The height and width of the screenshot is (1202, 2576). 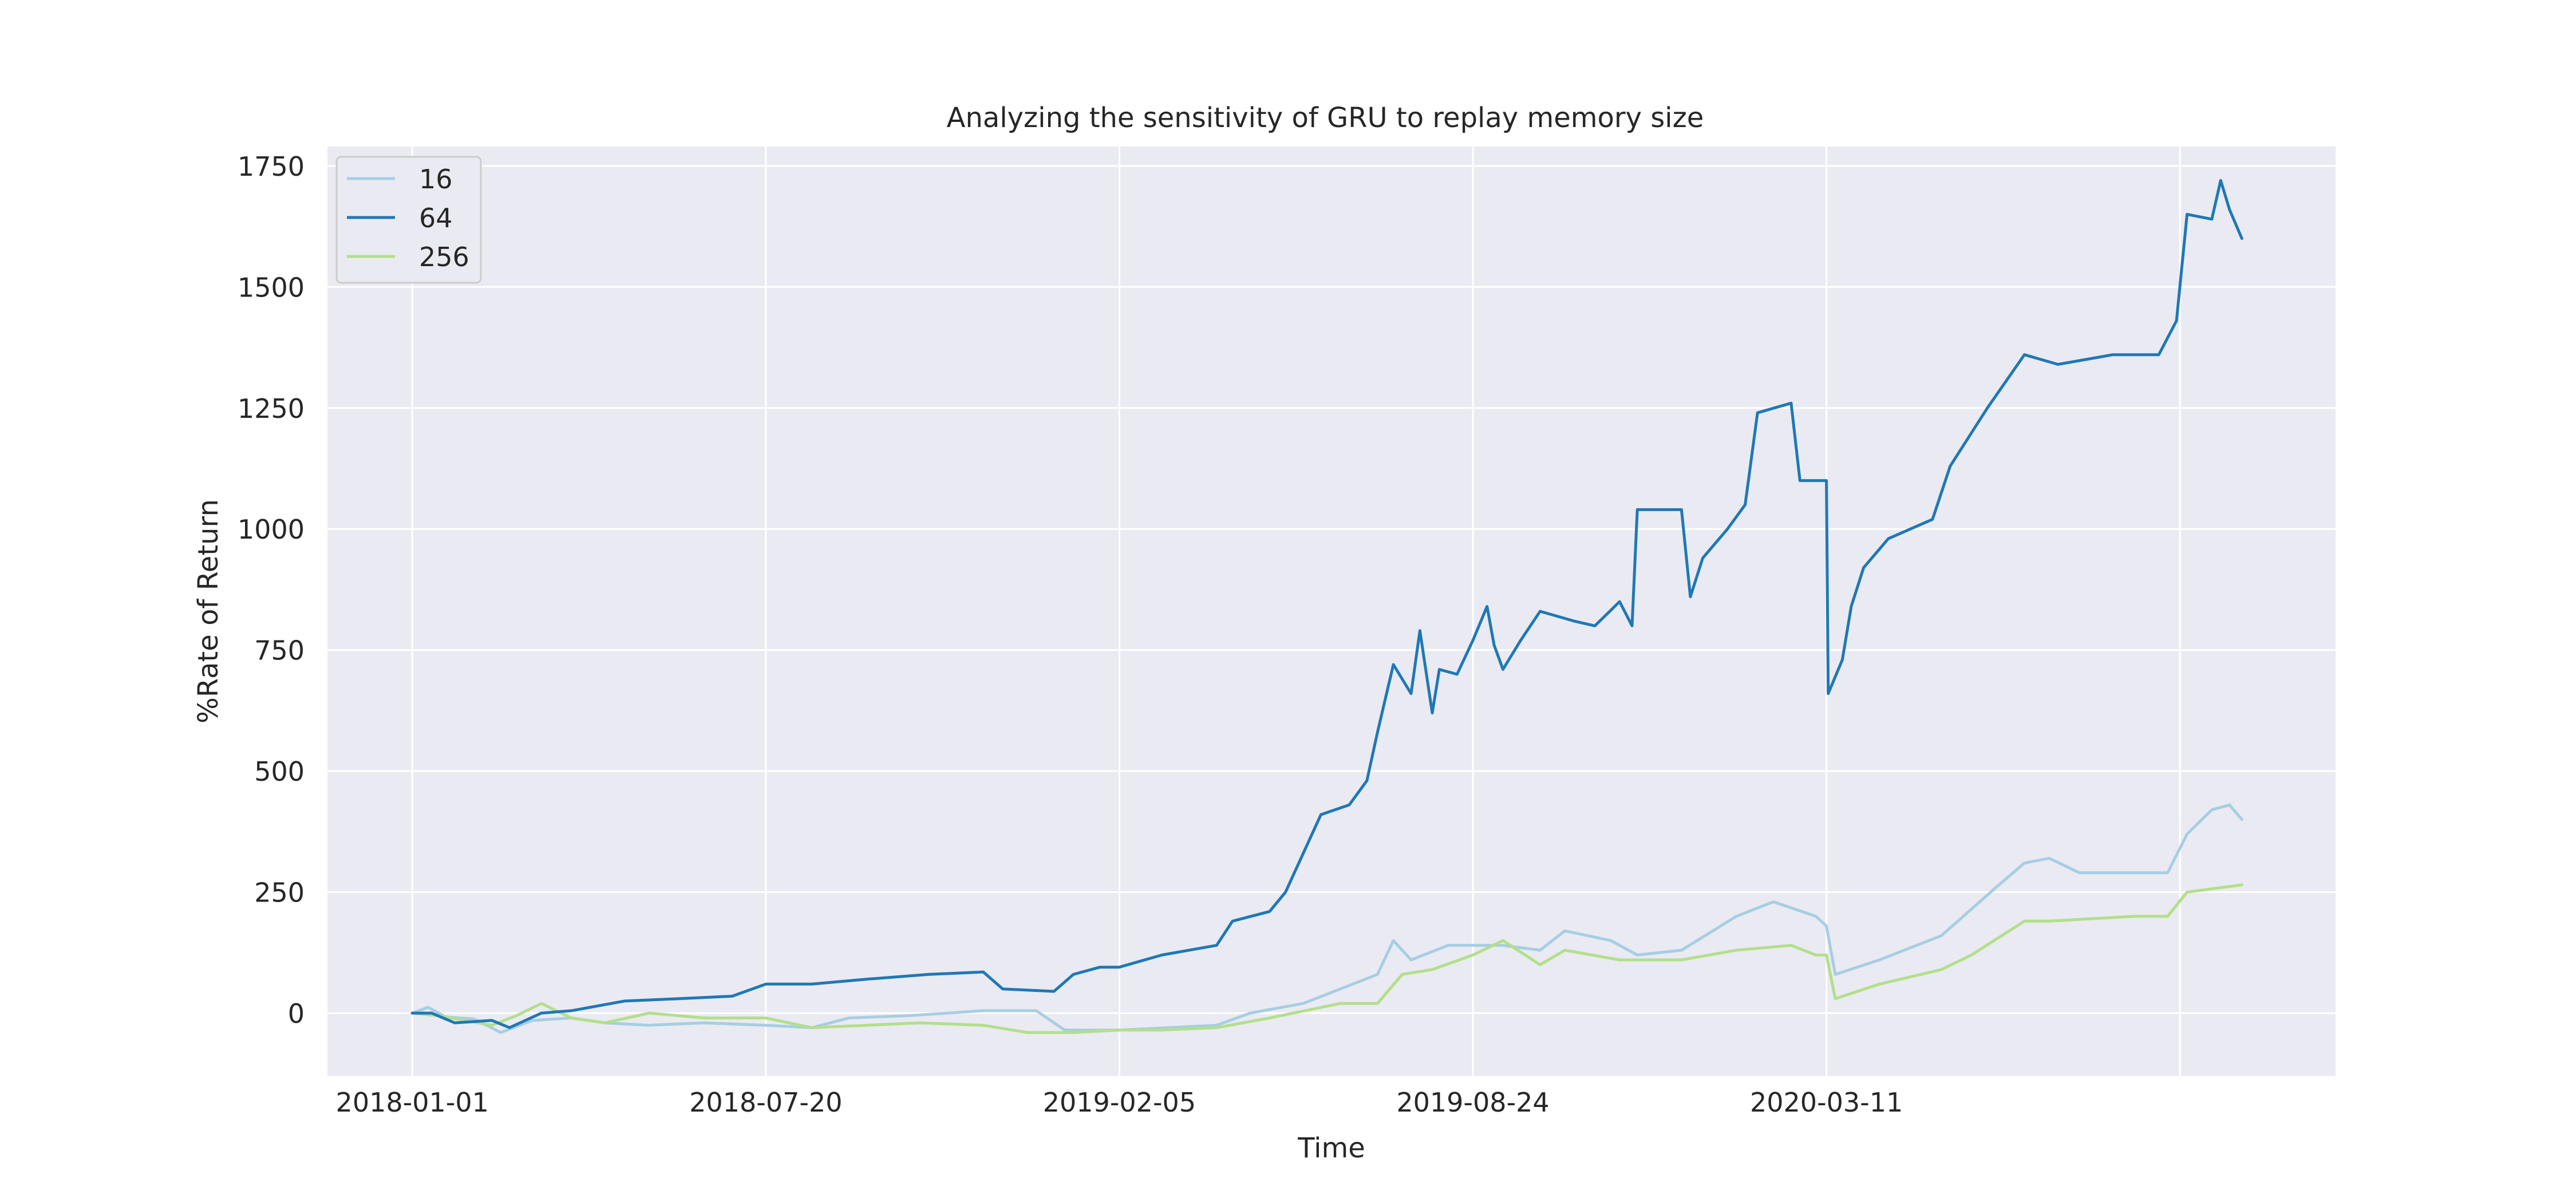 What do you see at coordinates (279, 893) in the screenshot?
I see `y-tick-label: 250` at bounding box center [279, 893].